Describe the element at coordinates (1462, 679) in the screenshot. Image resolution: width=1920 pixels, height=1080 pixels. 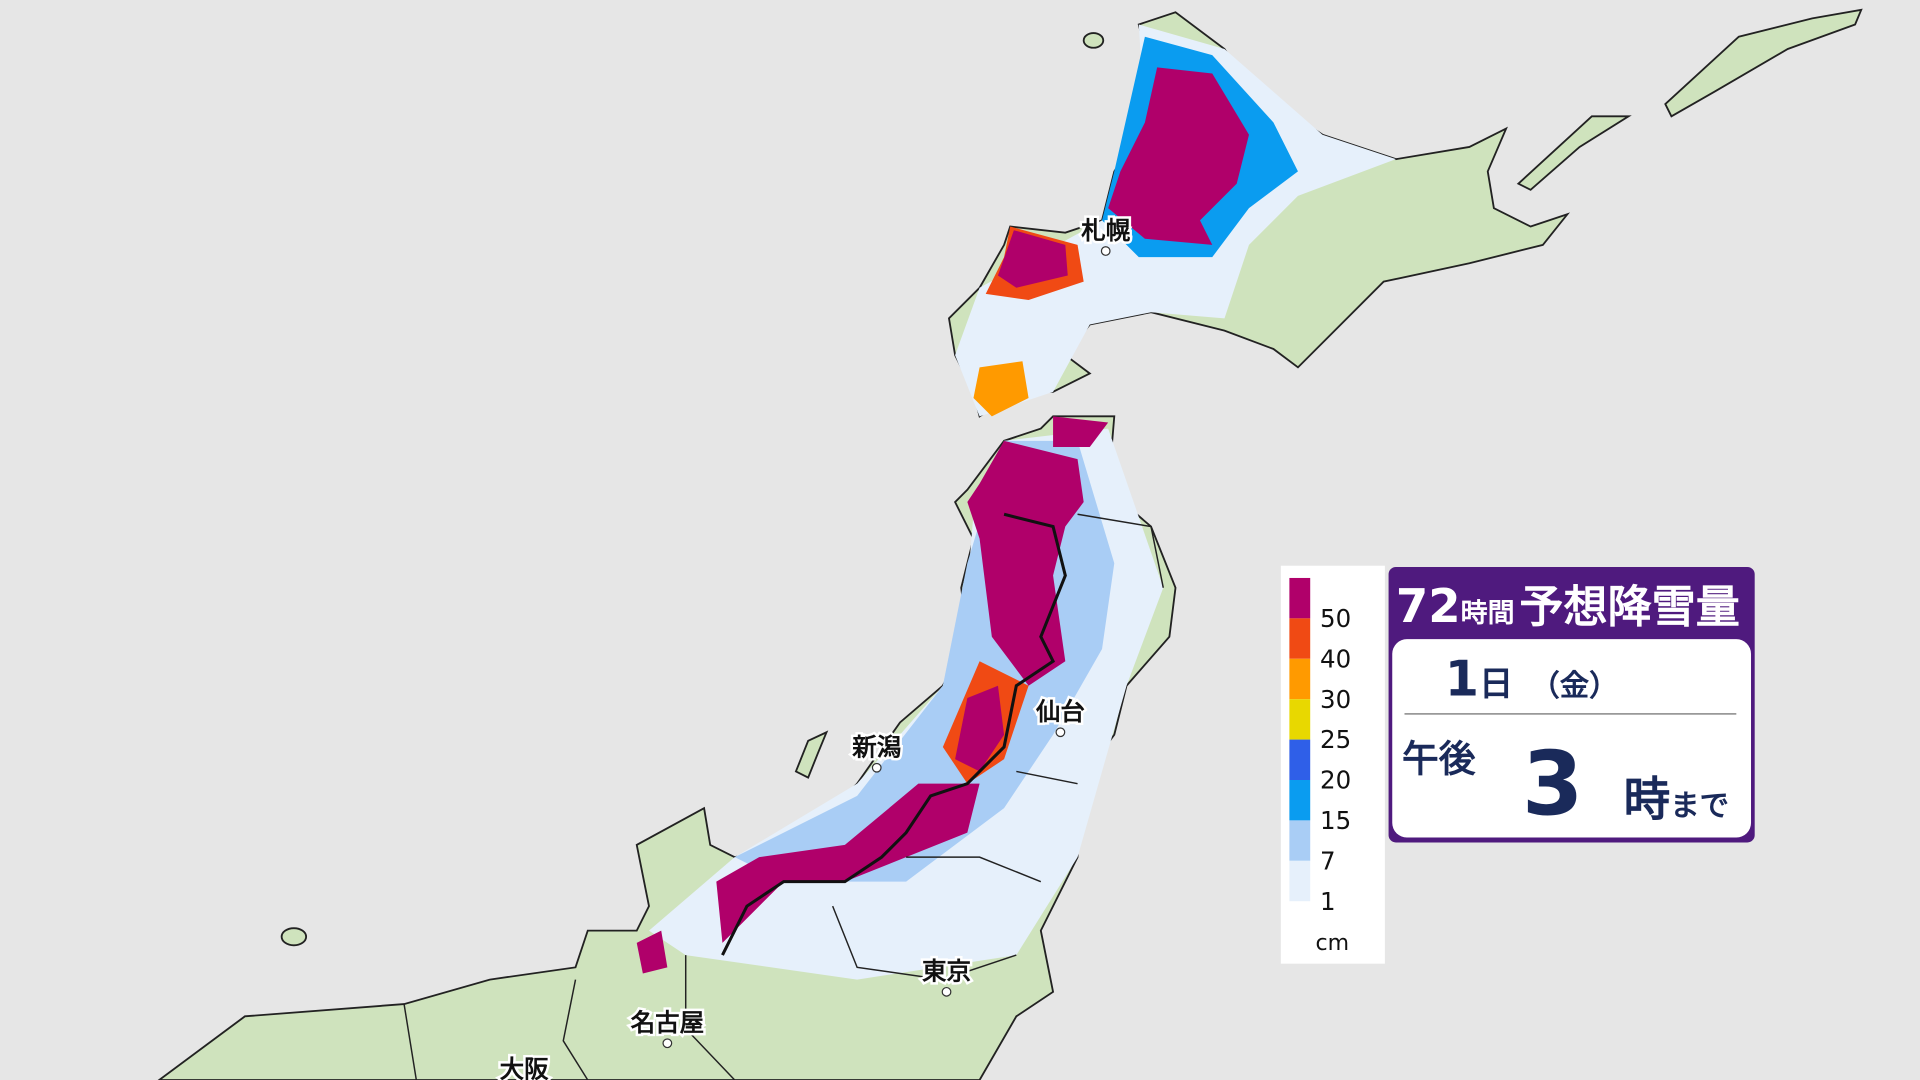
I see `day: 1` at that location.